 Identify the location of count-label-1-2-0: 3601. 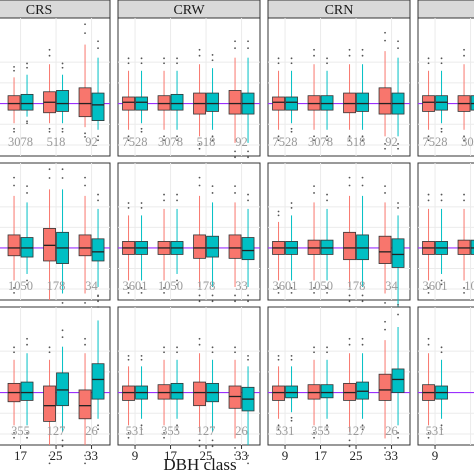
(285, 286).